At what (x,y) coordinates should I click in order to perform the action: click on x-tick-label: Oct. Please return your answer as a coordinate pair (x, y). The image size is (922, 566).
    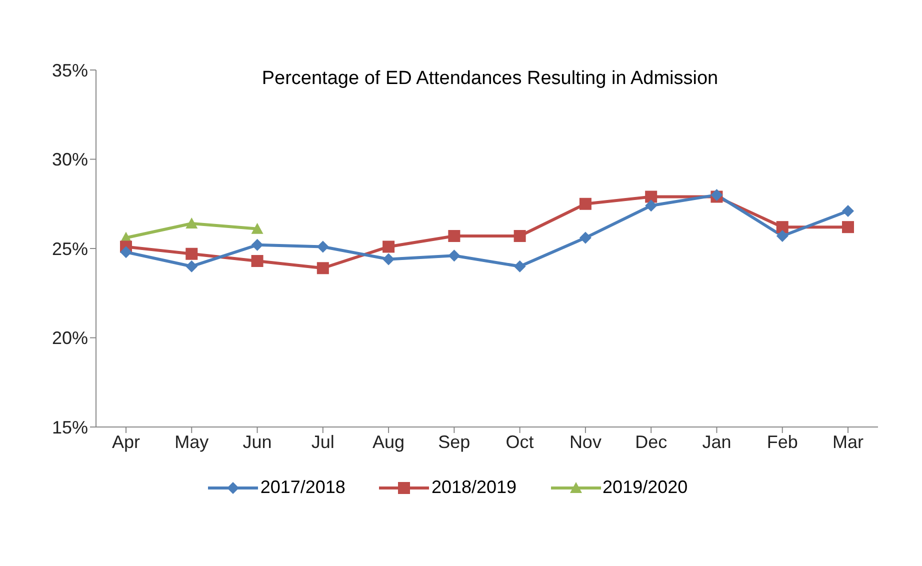
    Looking at the image, I should click on (520, 442).